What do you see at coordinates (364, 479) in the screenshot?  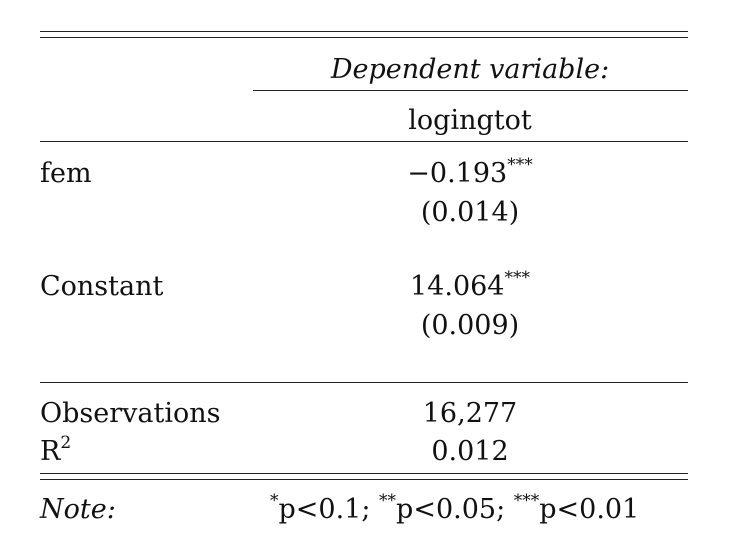 I see `bottom-double-rule-b` at bounding box center [364, 479].